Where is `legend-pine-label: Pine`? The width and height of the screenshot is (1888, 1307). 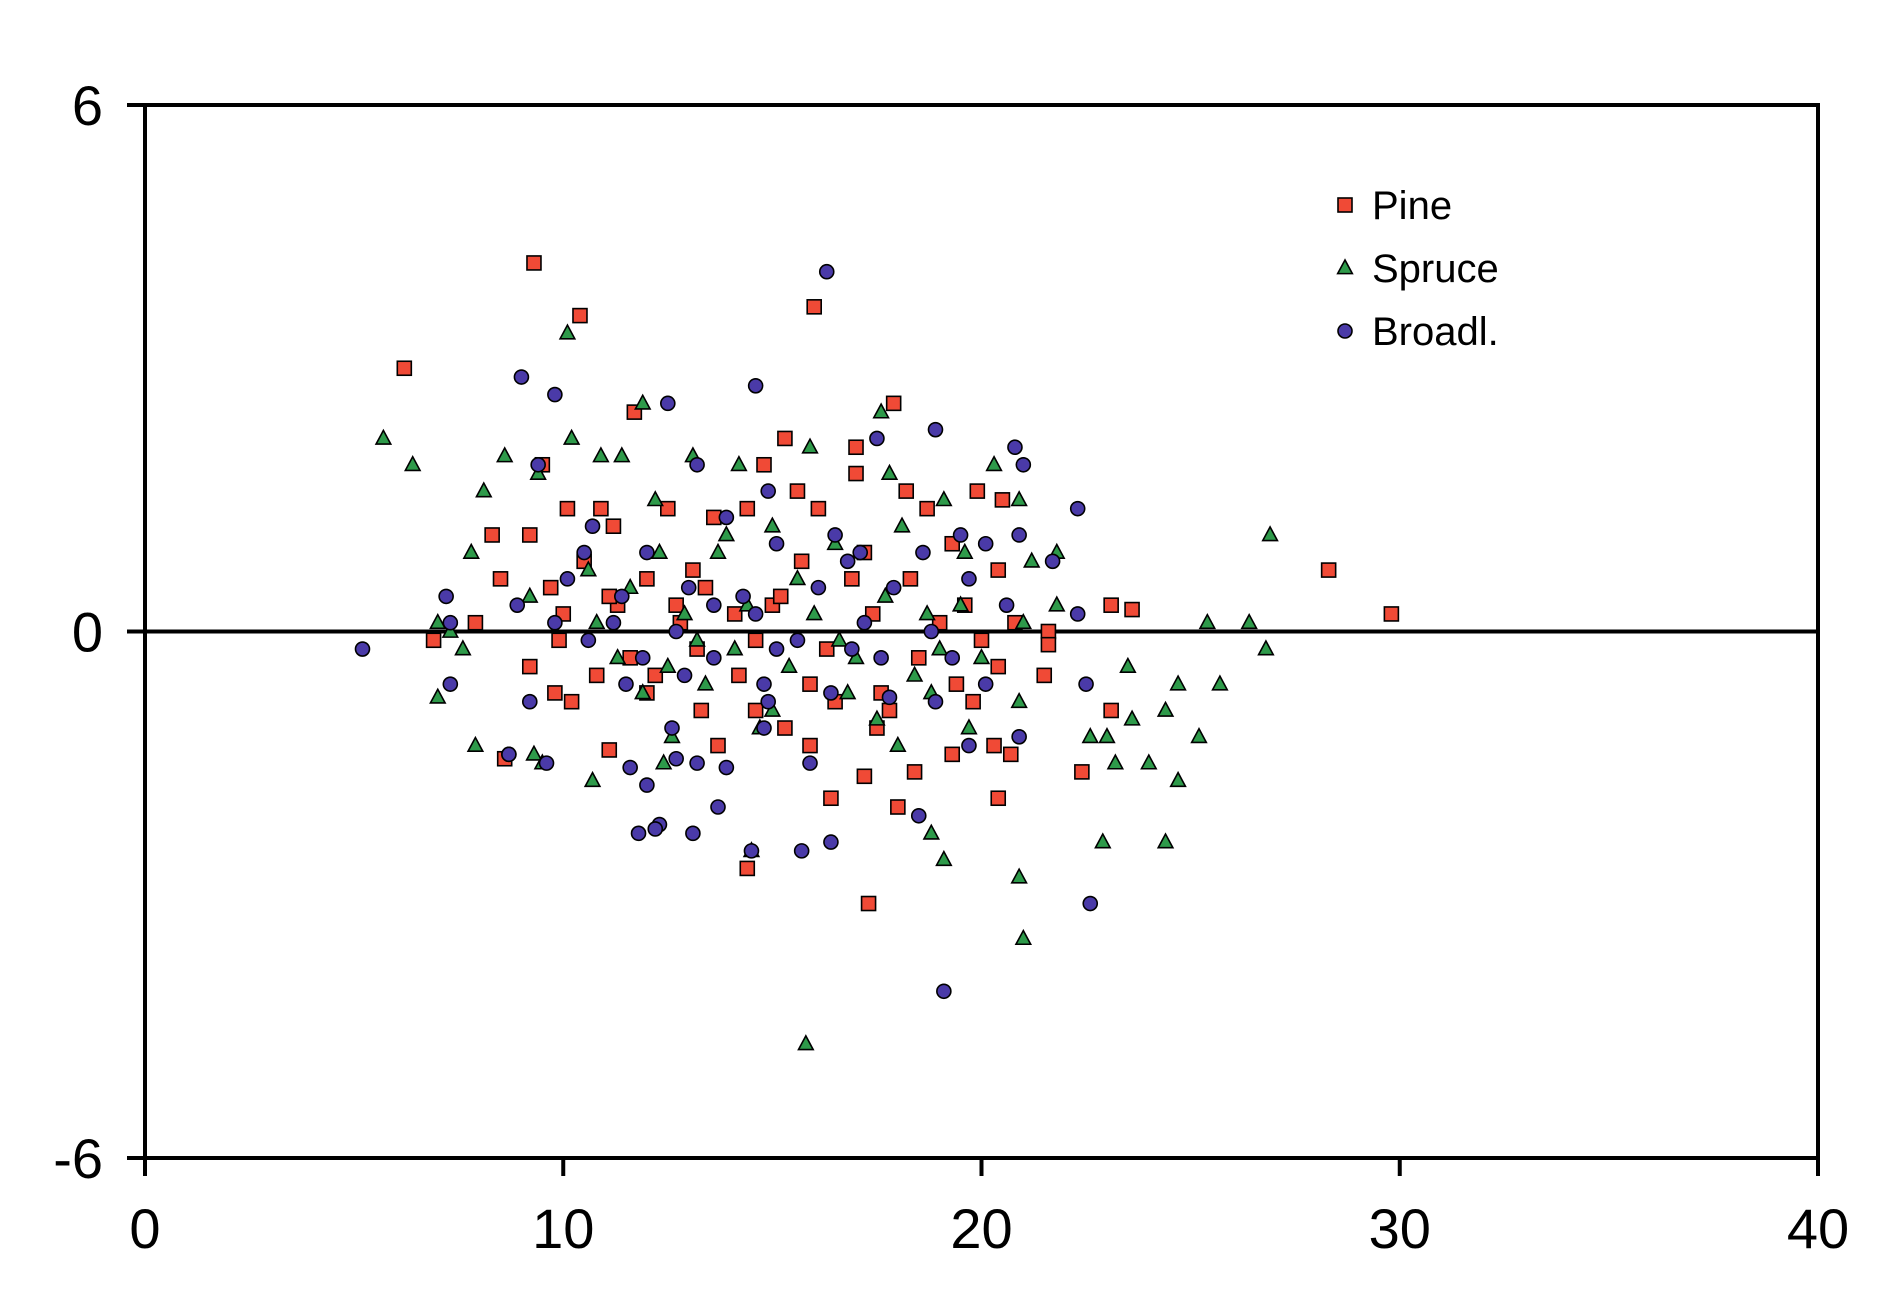
legend-pine-label: Pine is located at coordinates (1412, 206).